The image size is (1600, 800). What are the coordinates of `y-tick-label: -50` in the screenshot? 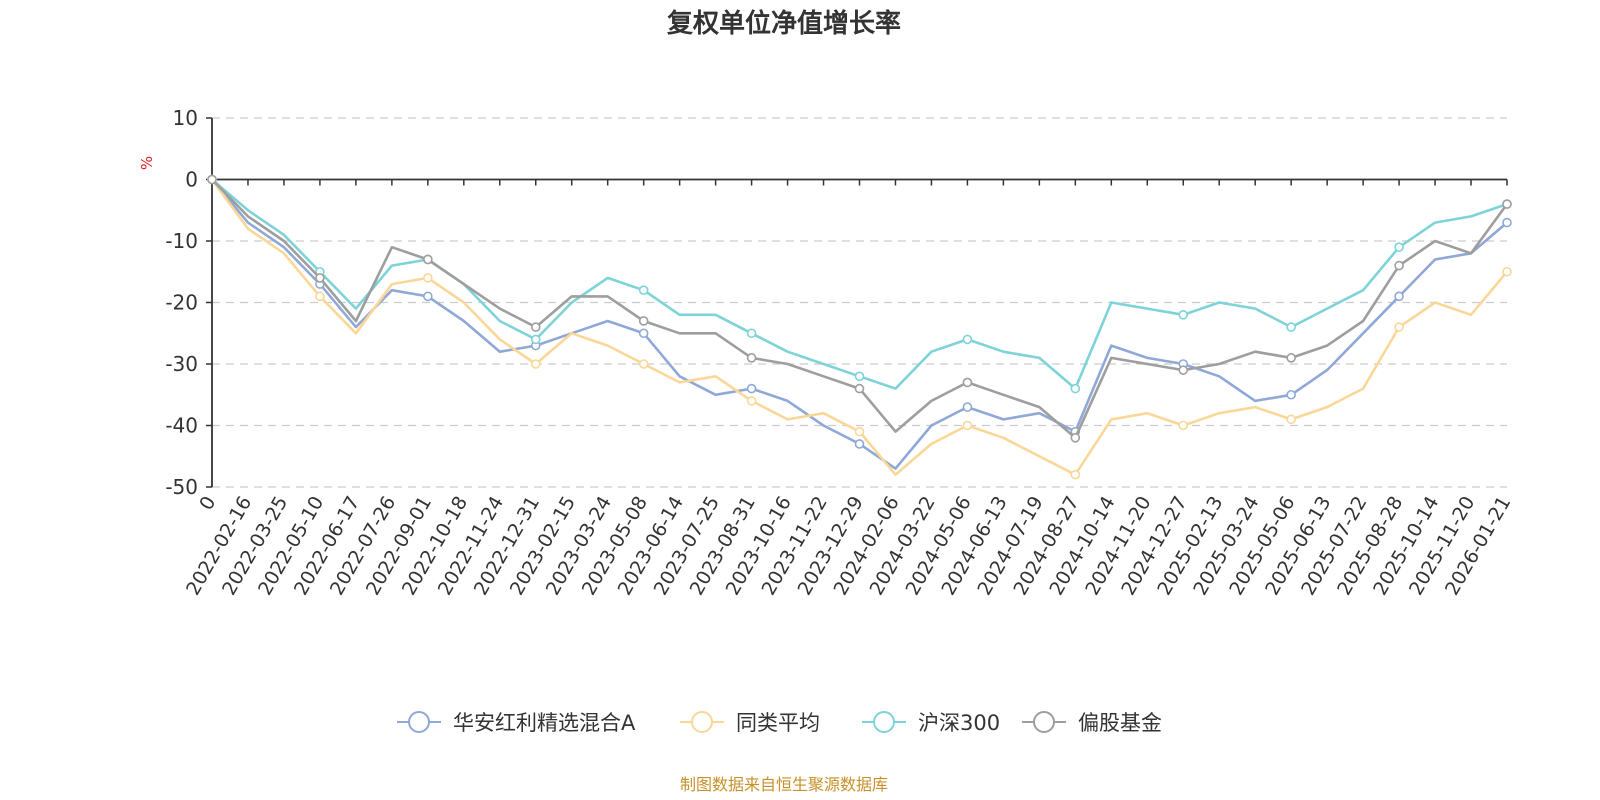 It's located at (181, 487).